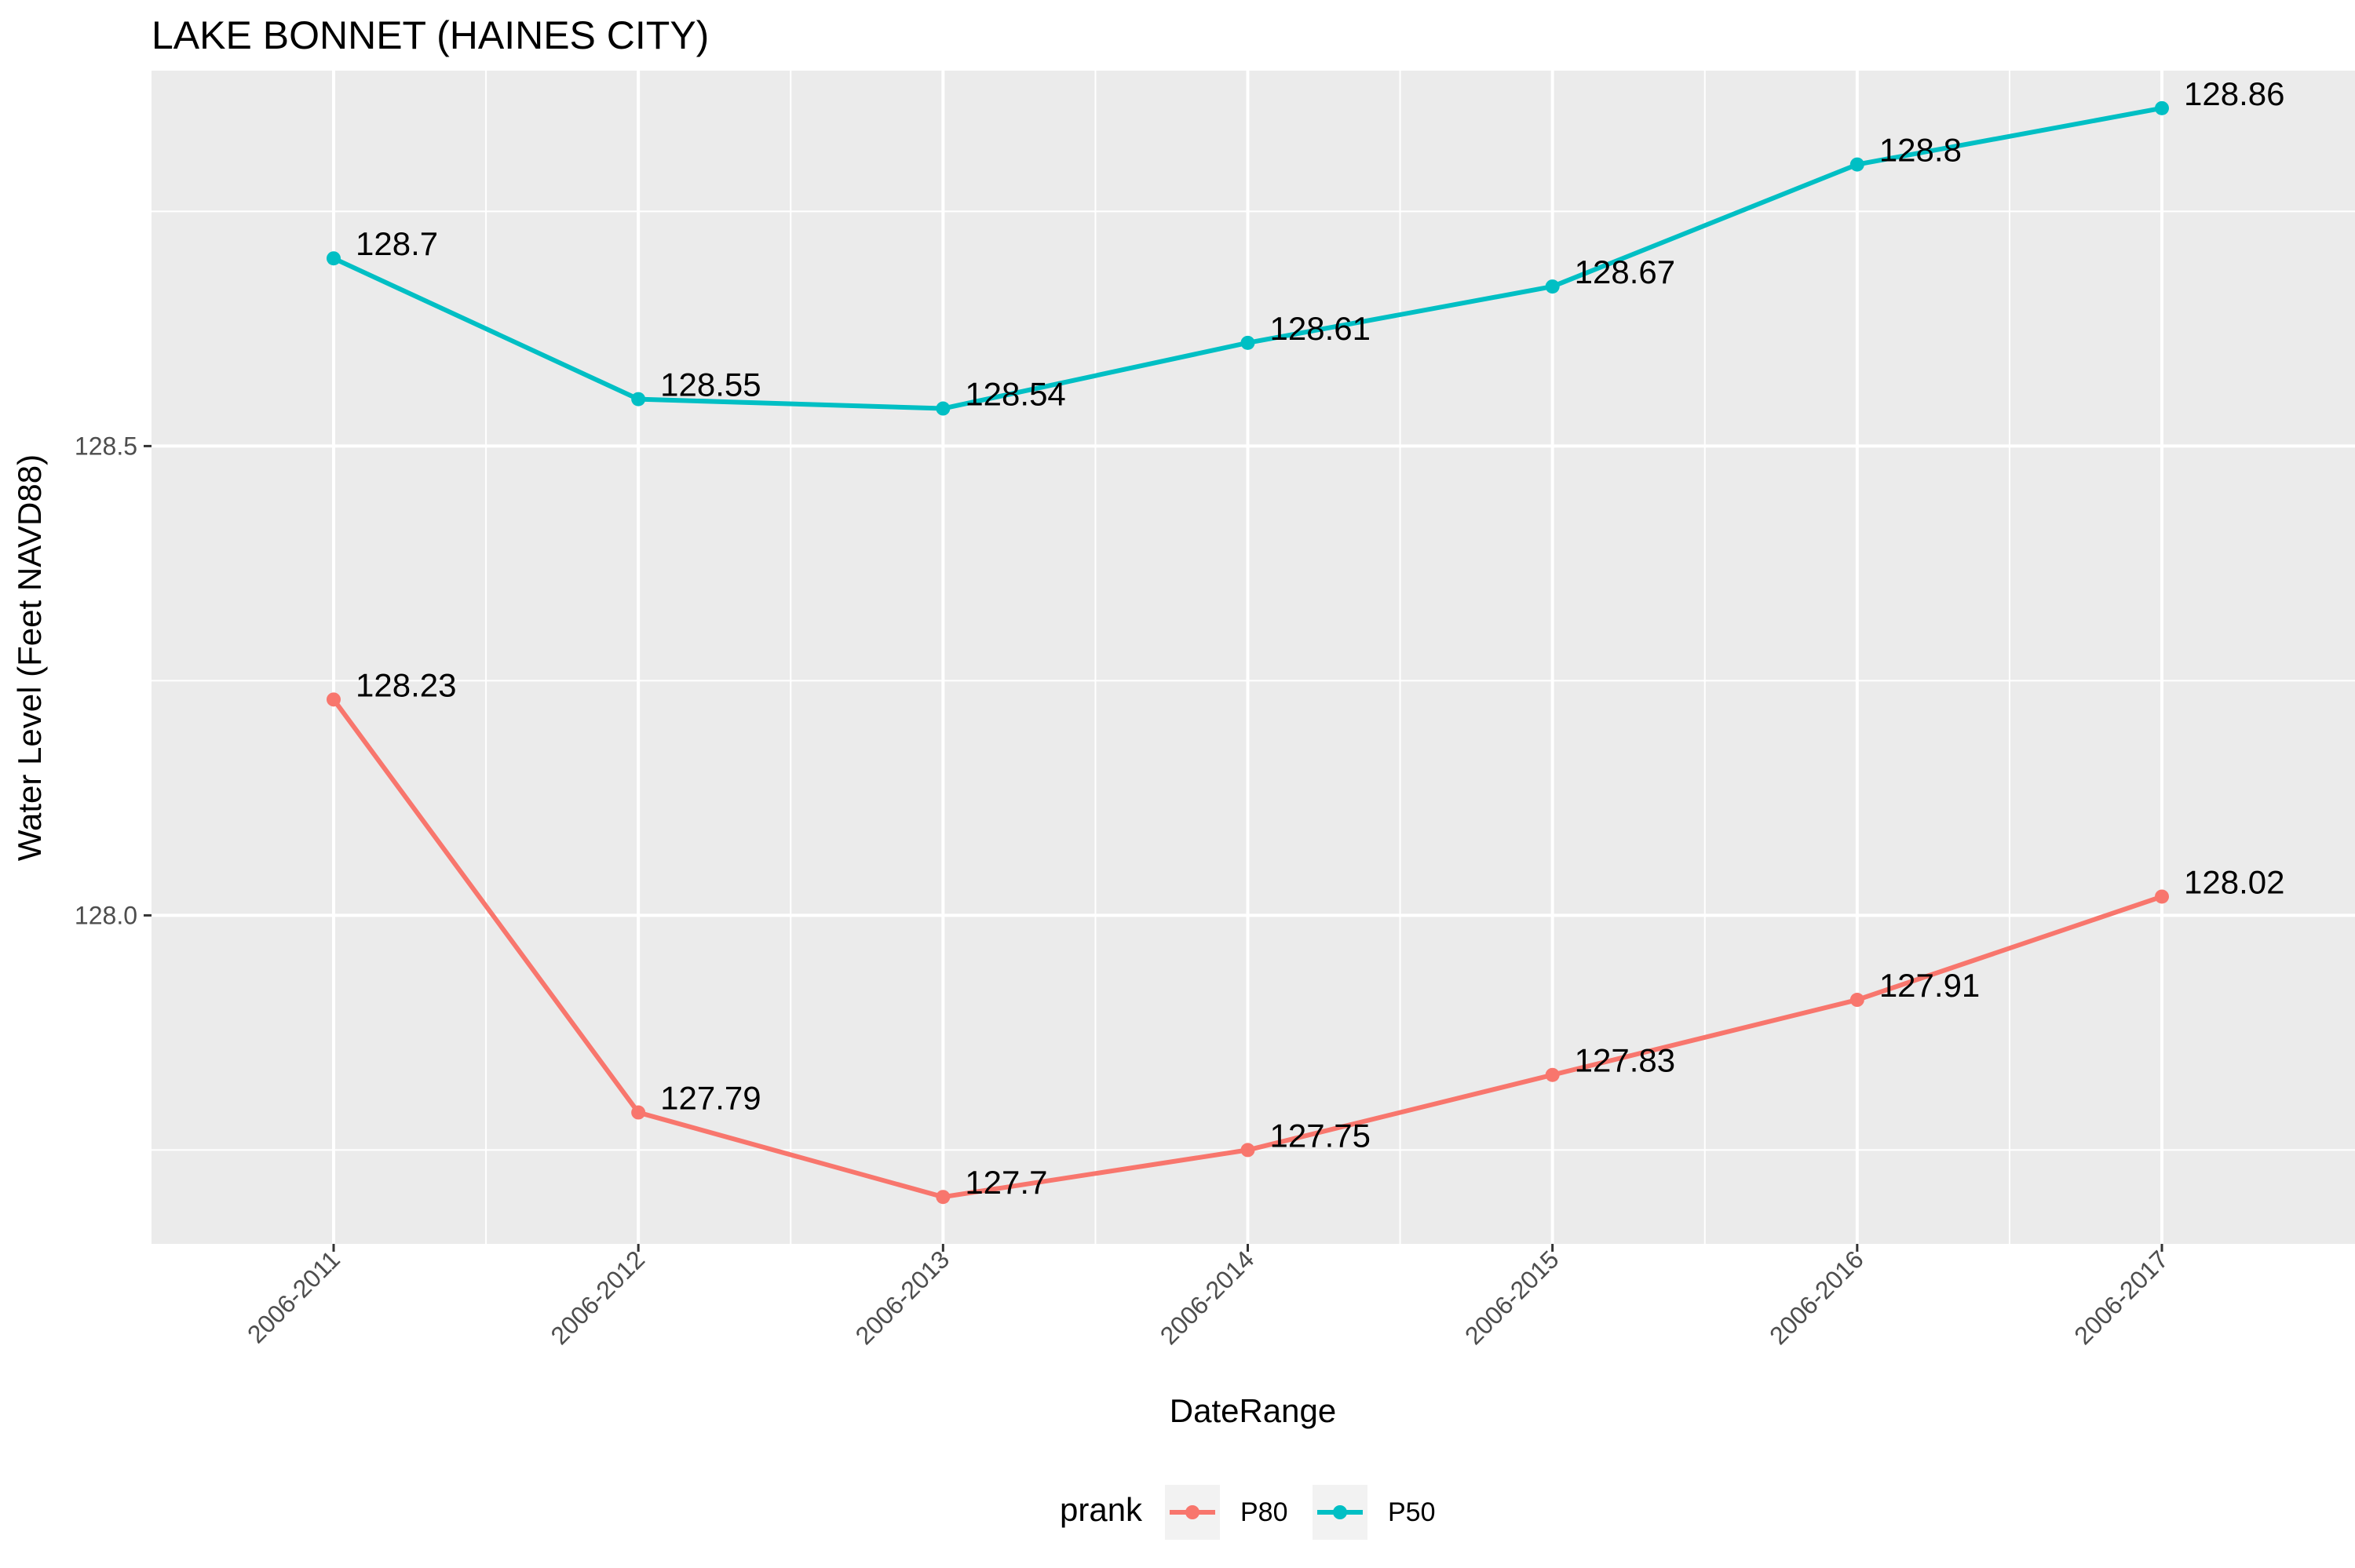 The height and width of the screenshot is (1568, 2355). What do you see at coordinates (1625, 271) in the screenshot?
I see `data-label-p50: 128.67` at bounding box center [1625, 271].